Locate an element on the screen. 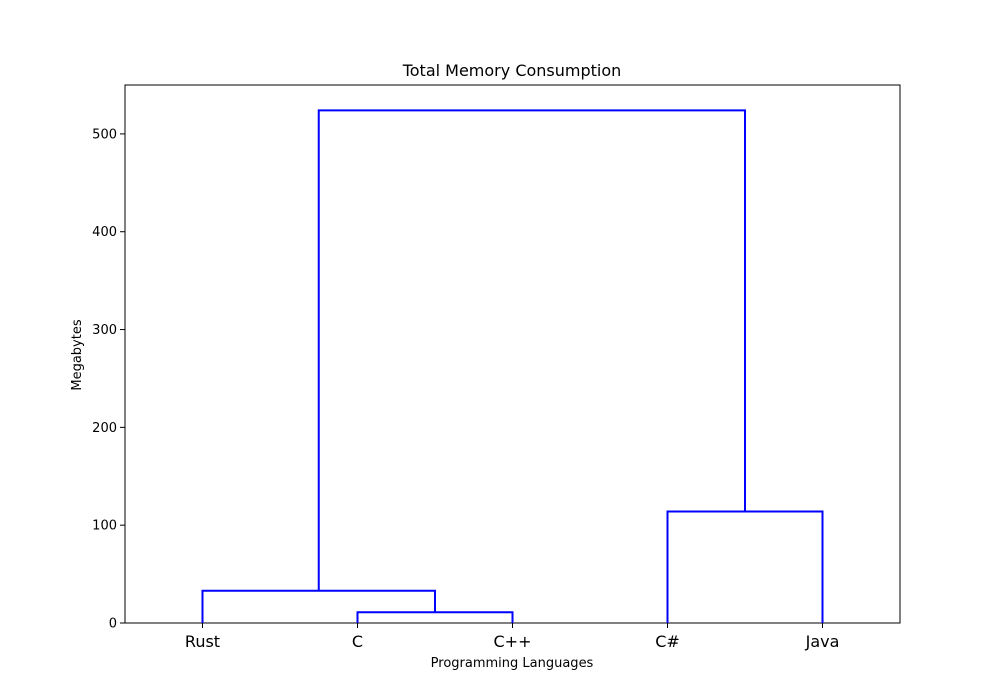 This screenshot has height=700, width=1000. chart-title: Total Memory Consumption is located at coordinates (512, 70).